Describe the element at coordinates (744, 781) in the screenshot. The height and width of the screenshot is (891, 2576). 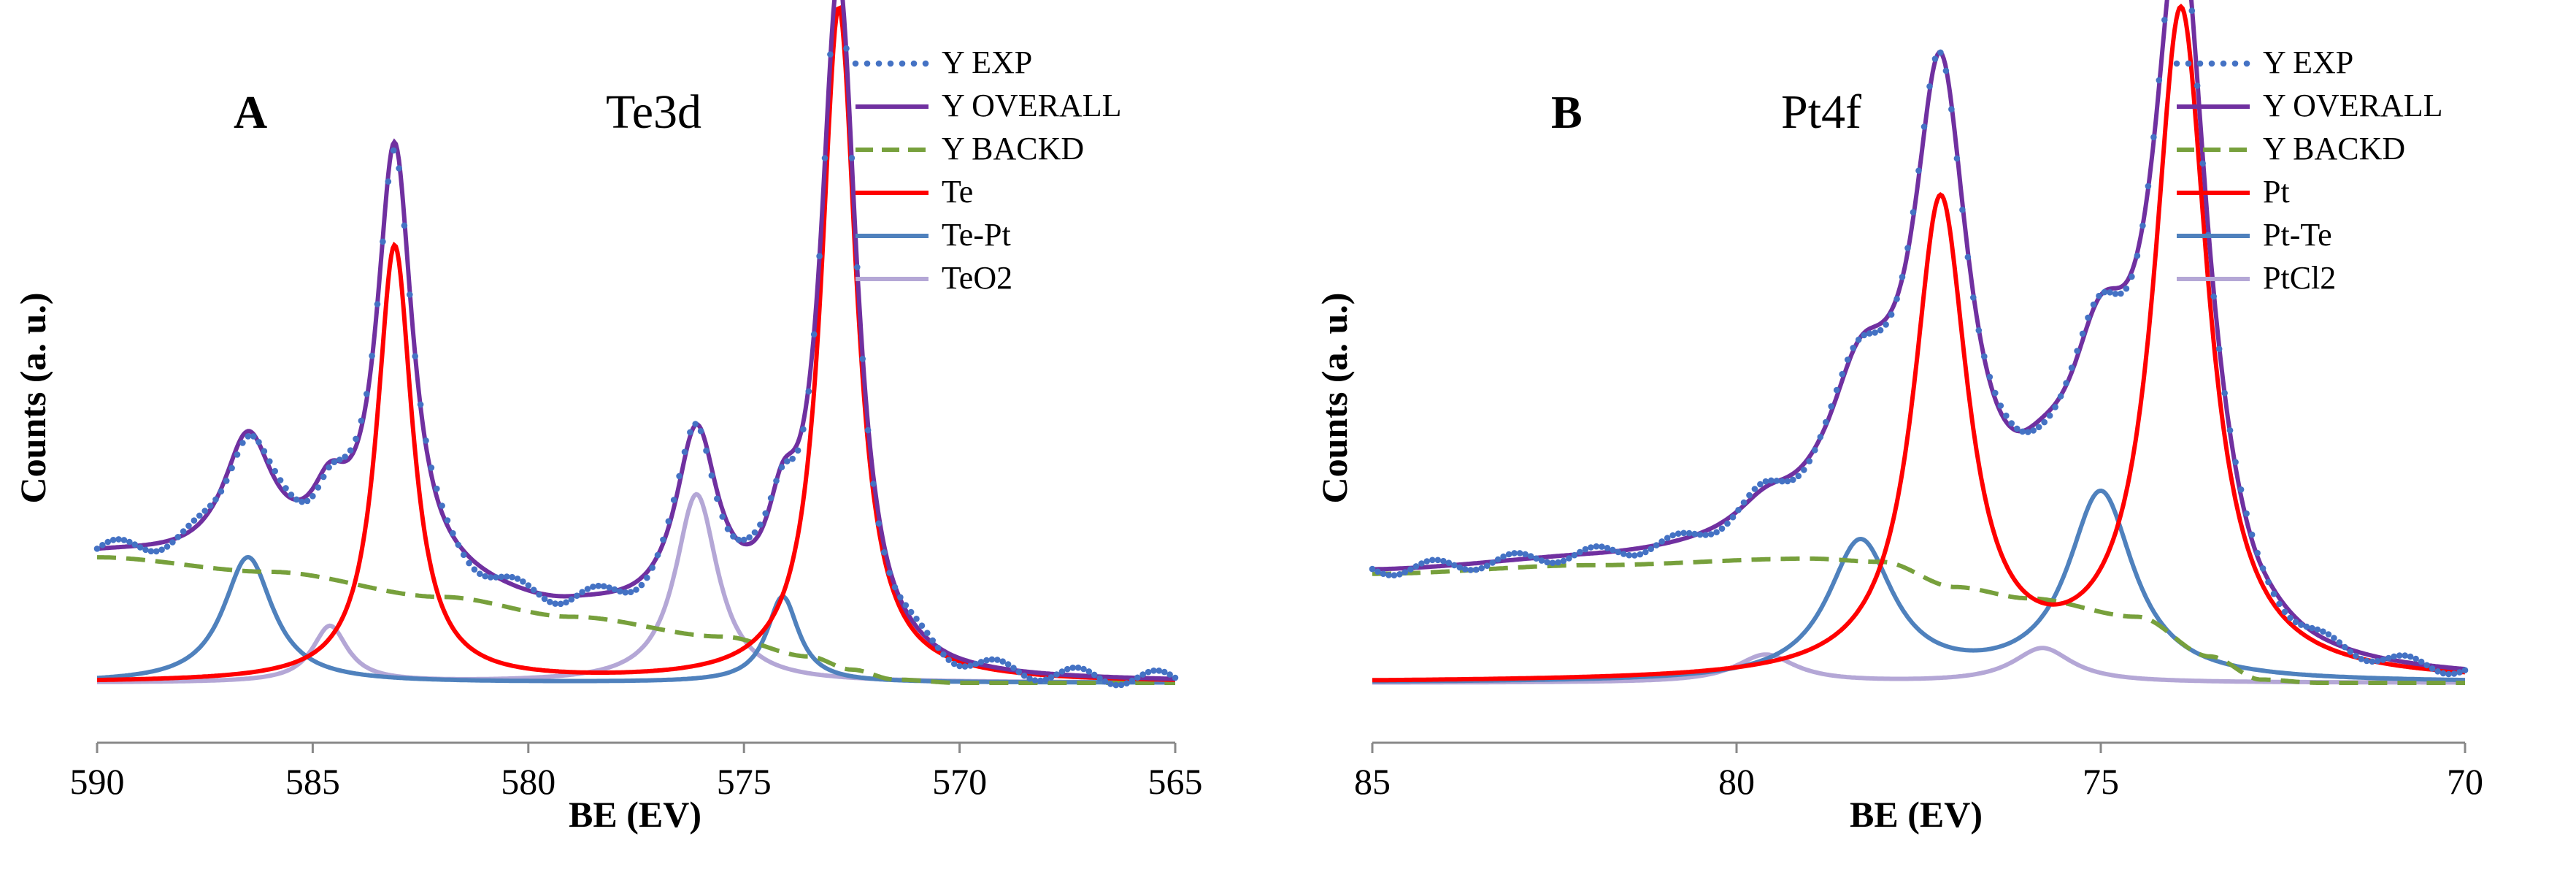
I see `x-tick-label: 575` at that location.